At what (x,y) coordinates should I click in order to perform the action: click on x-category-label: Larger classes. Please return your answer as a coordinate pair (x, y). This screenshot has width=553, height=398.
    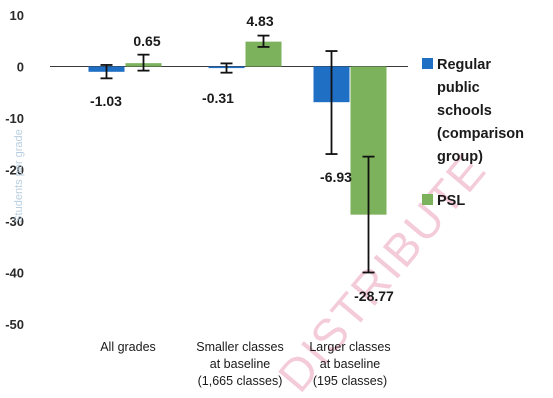
    Looking at the image, I should click on (349, 347).